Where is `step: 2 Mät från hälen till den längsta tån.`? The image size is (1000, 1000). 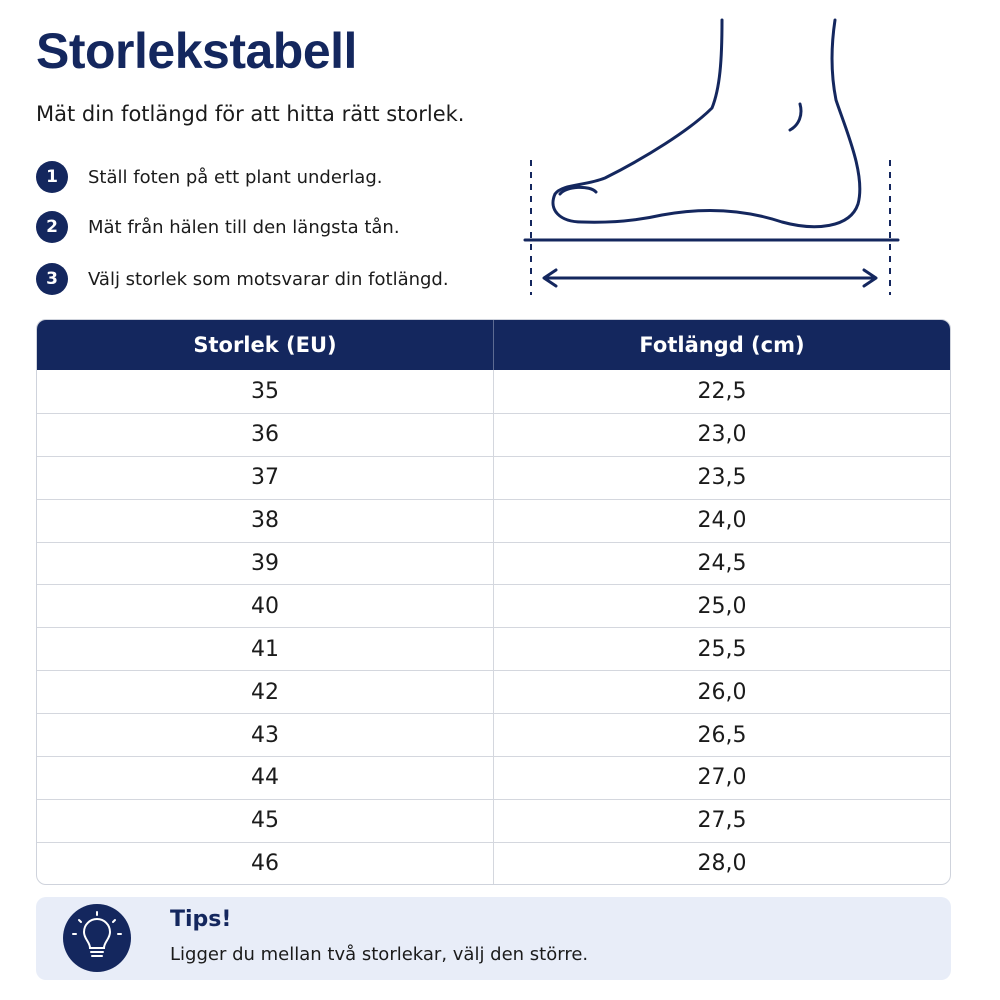
step: 2 Mät från hälen till den längsta tån. is located at coordinates (218, 227).